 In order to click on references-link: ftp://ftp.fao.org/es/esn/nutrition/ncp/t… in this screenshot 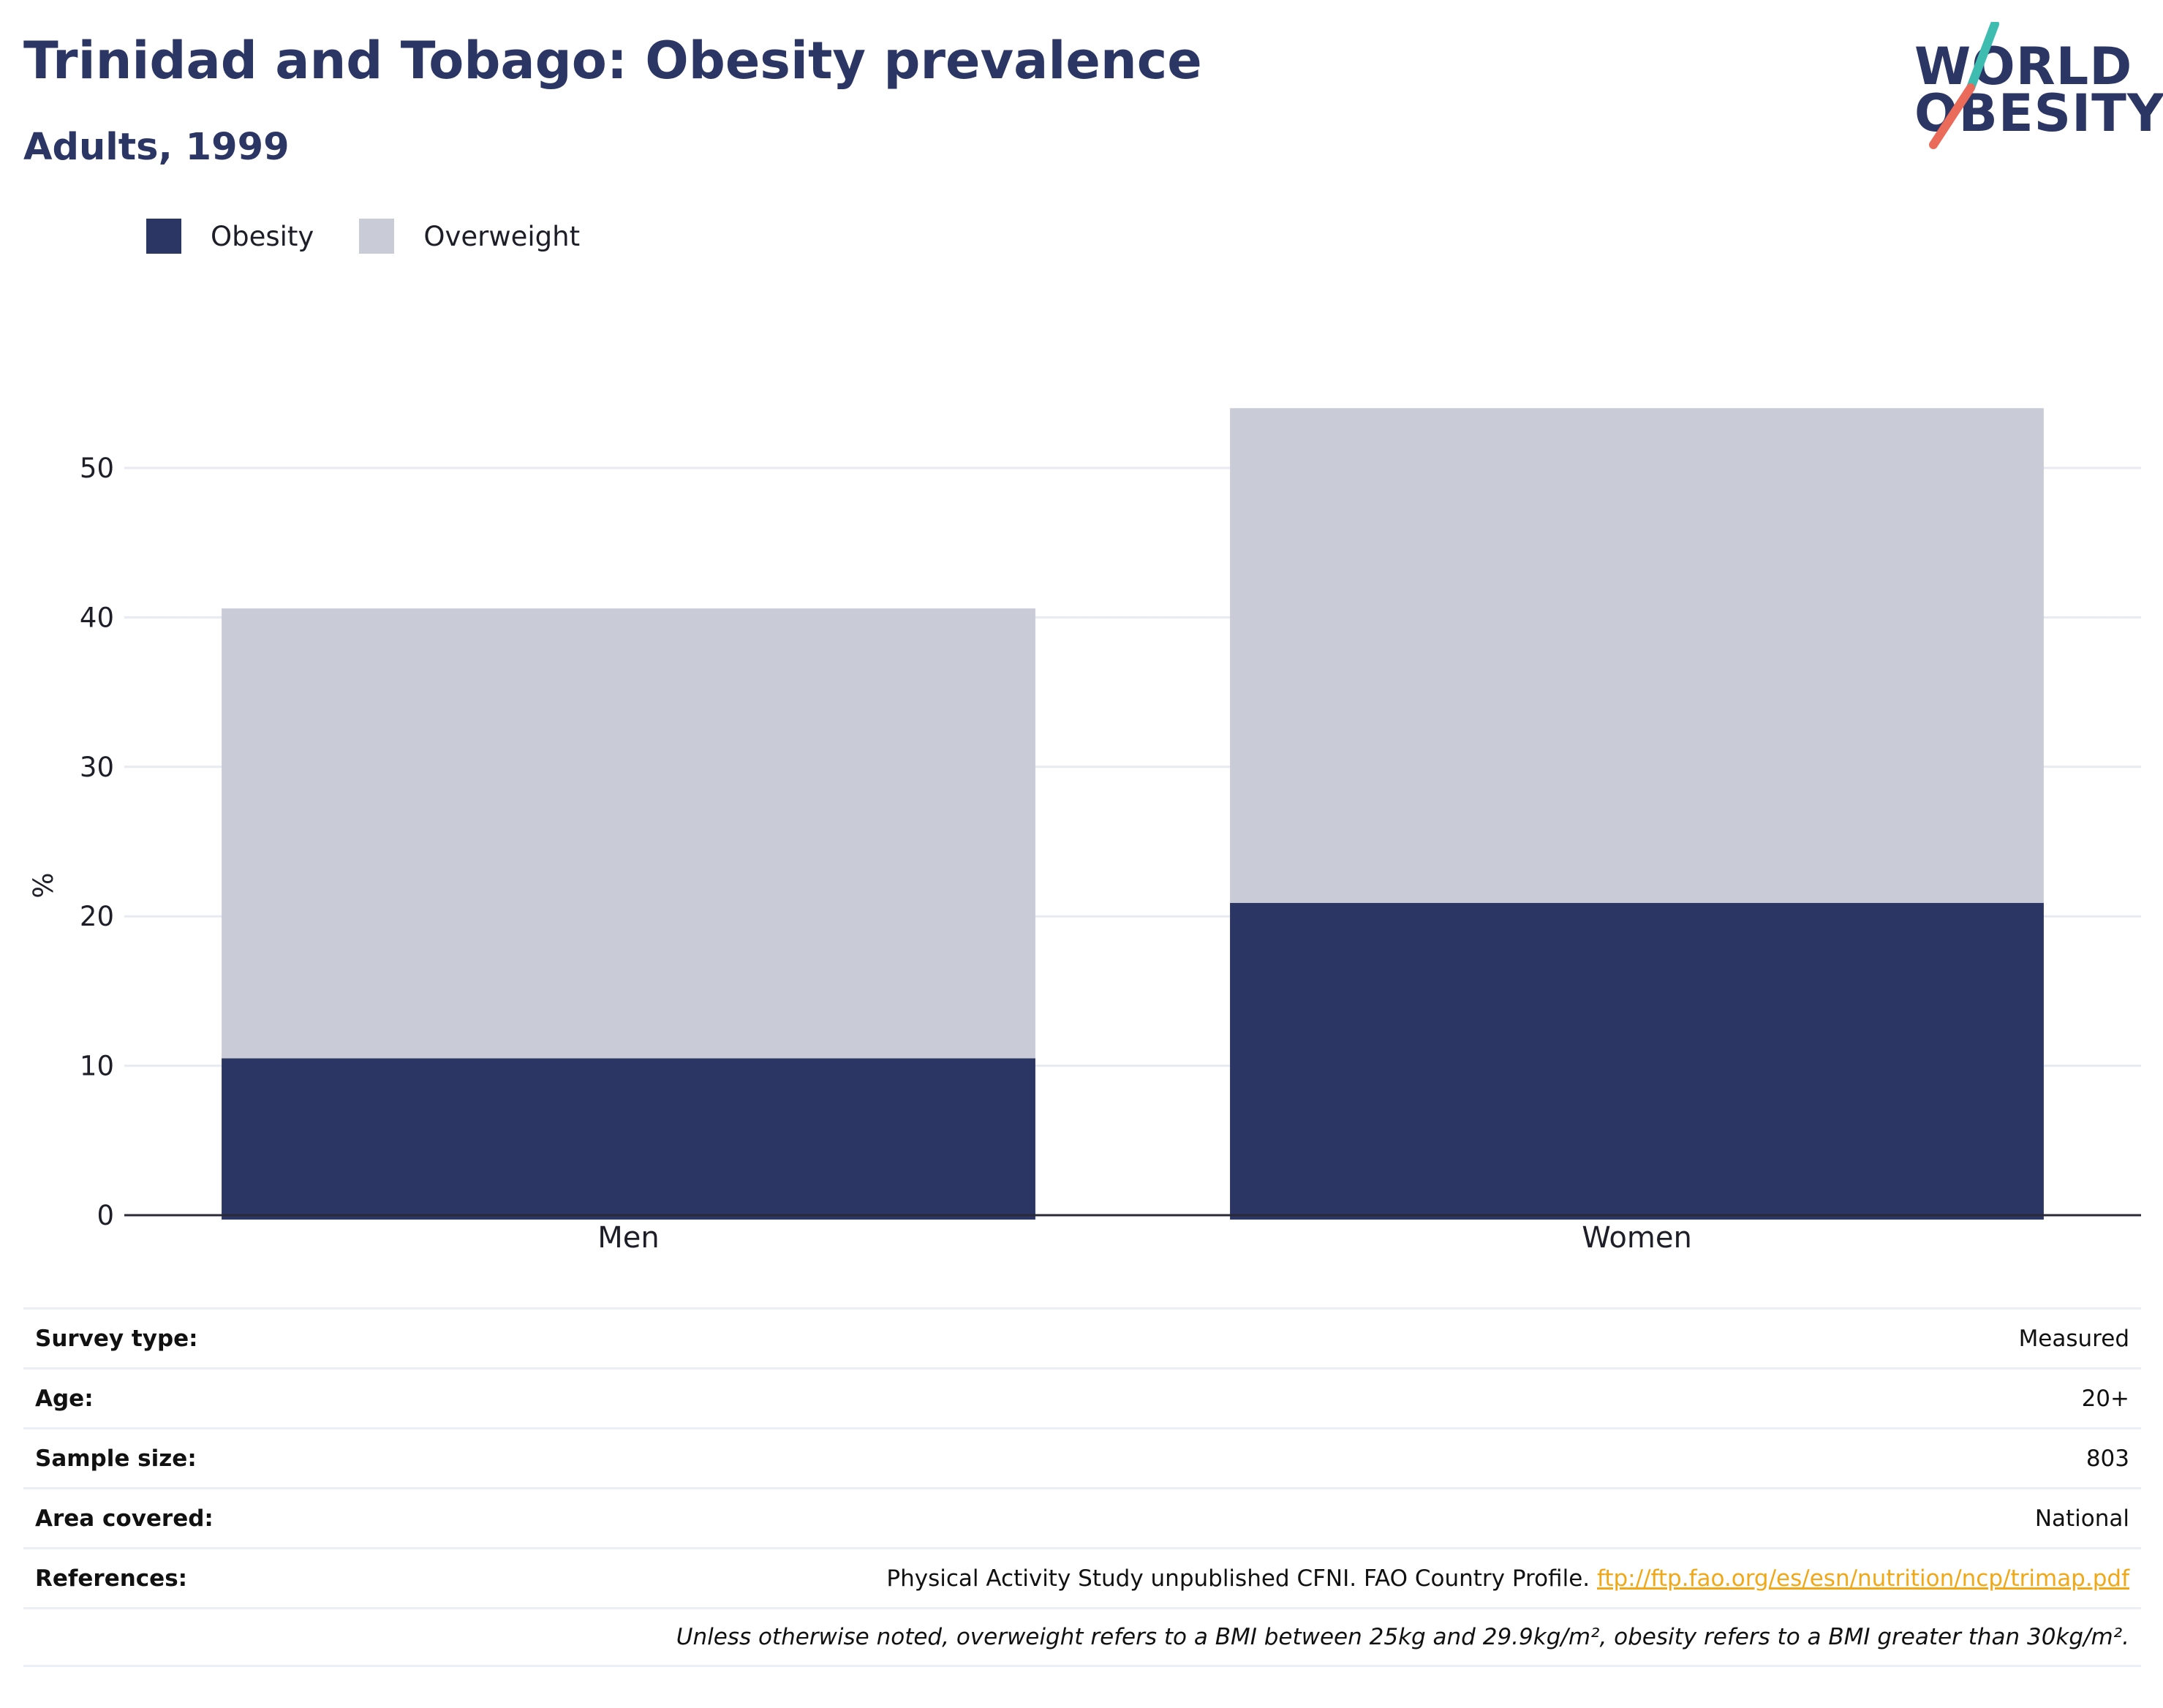, I will do `click(1862, 1578)`.